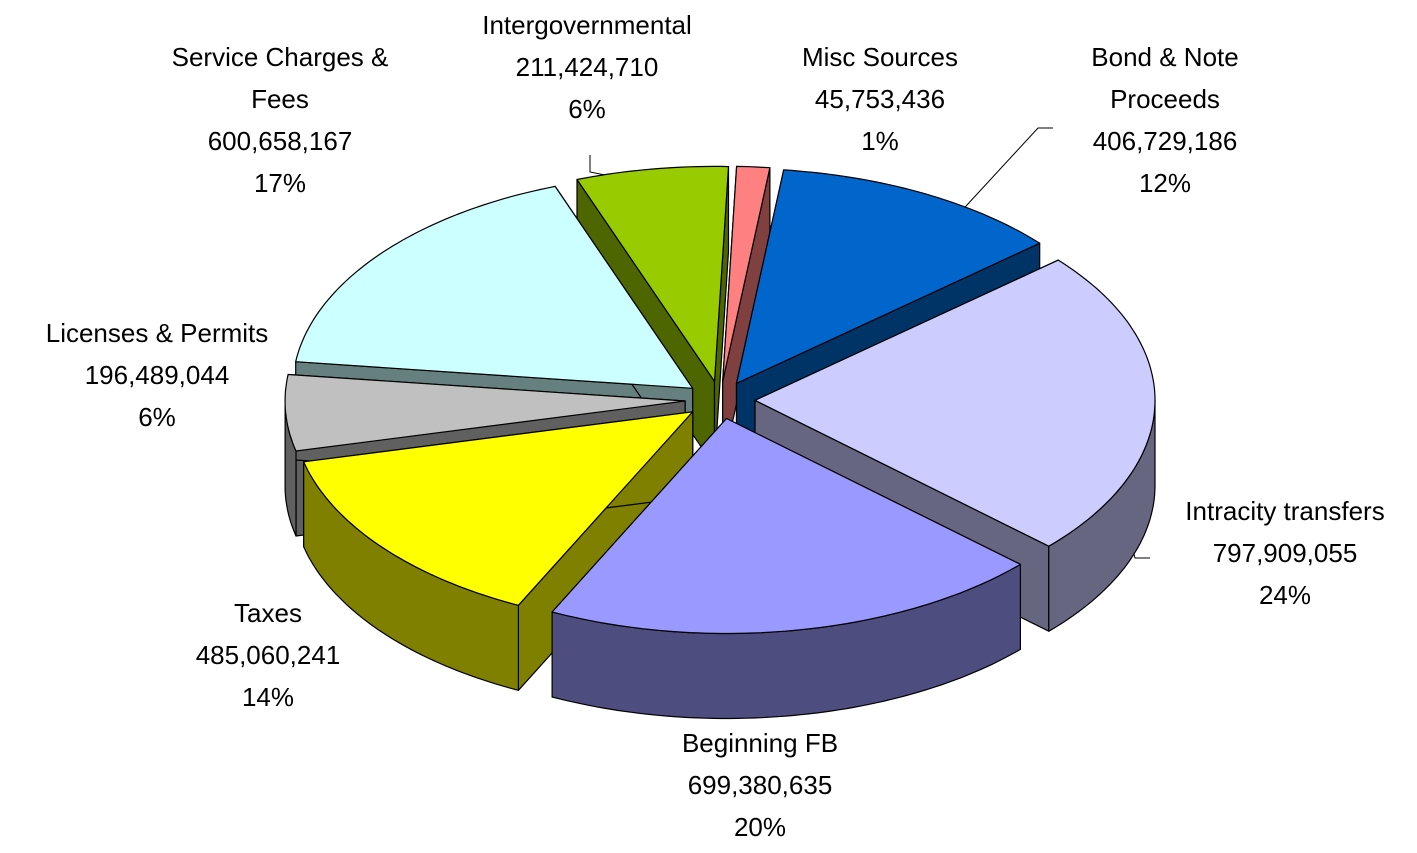  I want to click on label-value: 485,060,241, so click(268, 655).